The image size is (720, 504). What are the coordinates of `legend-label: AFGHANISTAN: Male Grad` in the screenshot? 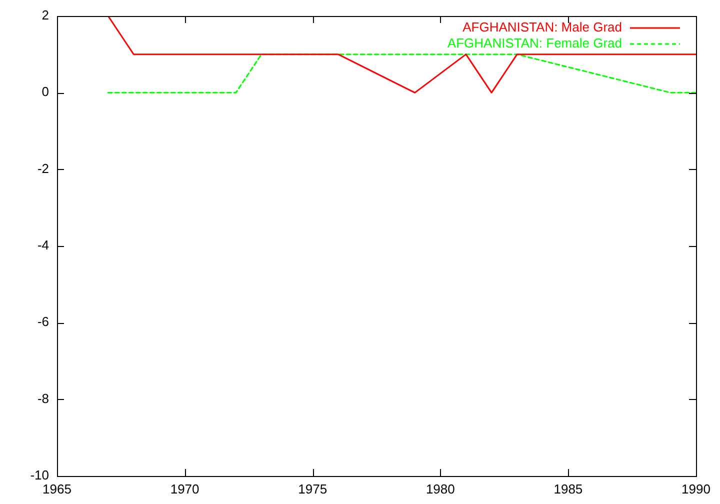 It's located at (542, 27).